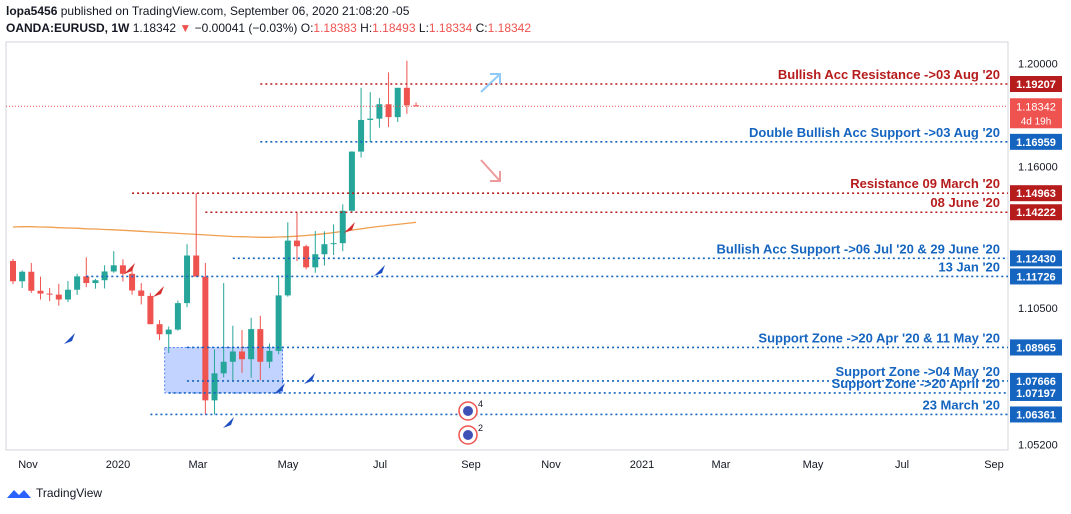  I want to click on price-change: −0.00041 (−0.03%), so click(246, 28).